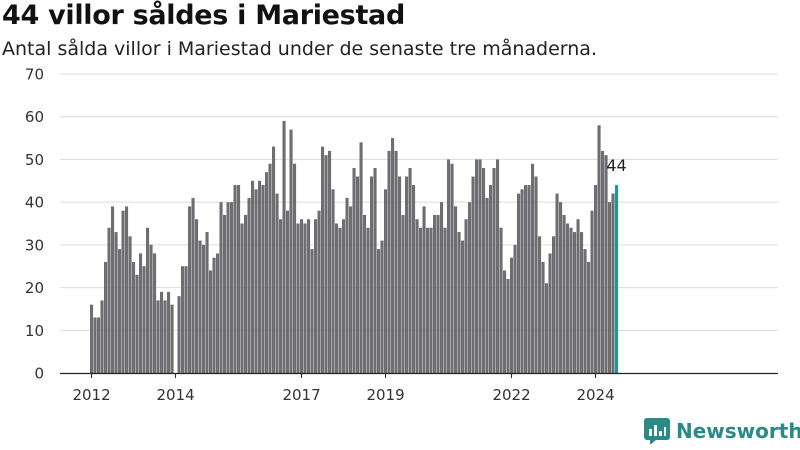  I want to click on annotations: 44, so click(616, 165).